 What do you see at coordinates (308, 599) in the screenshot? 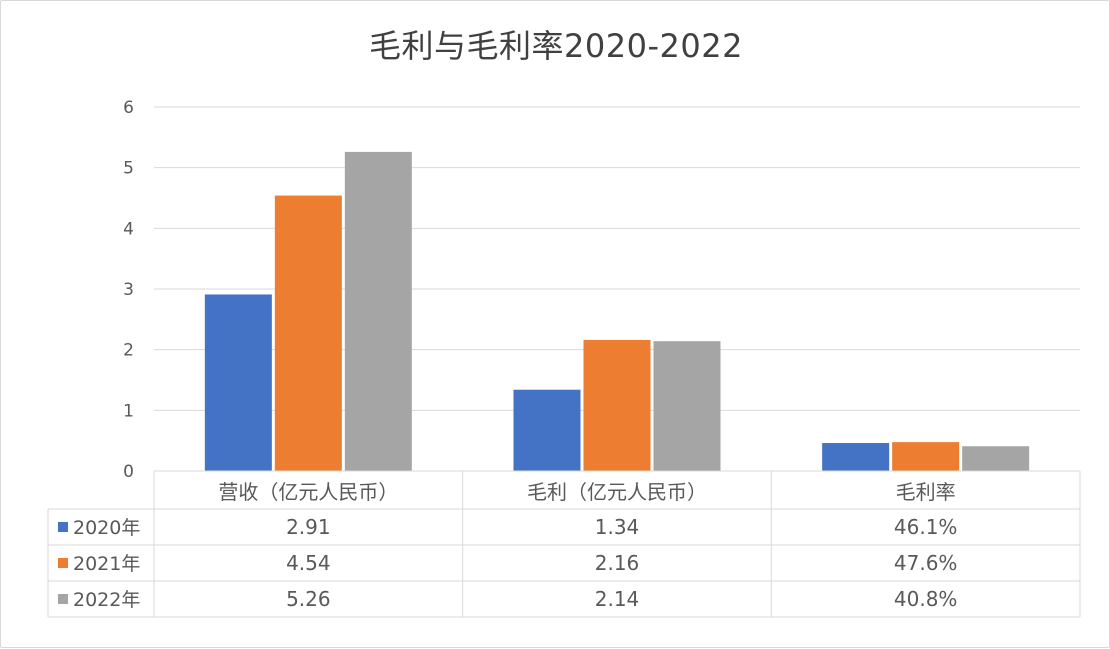
I see `data-label: 5.26` at bounding box center [308, 599].